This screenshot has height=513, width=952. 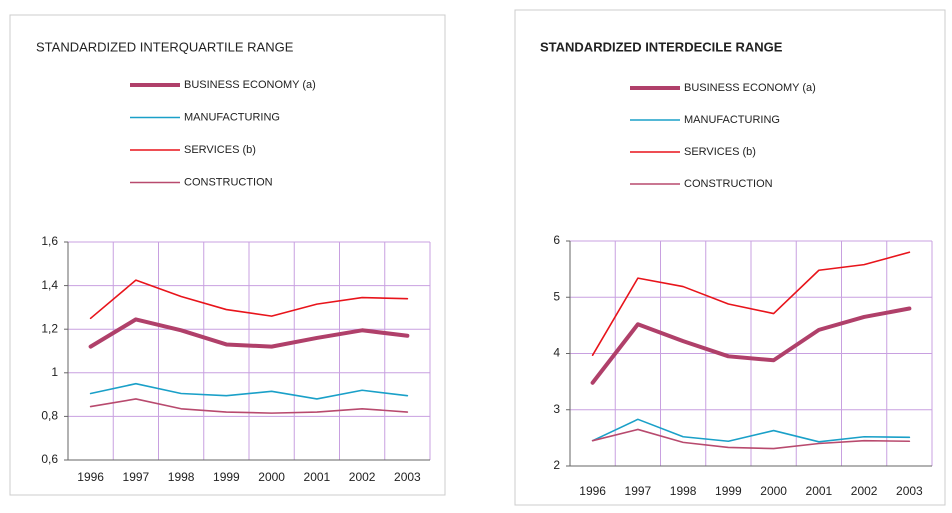 I want to click on y-tick-label: 2, so click(x=556, y=465).